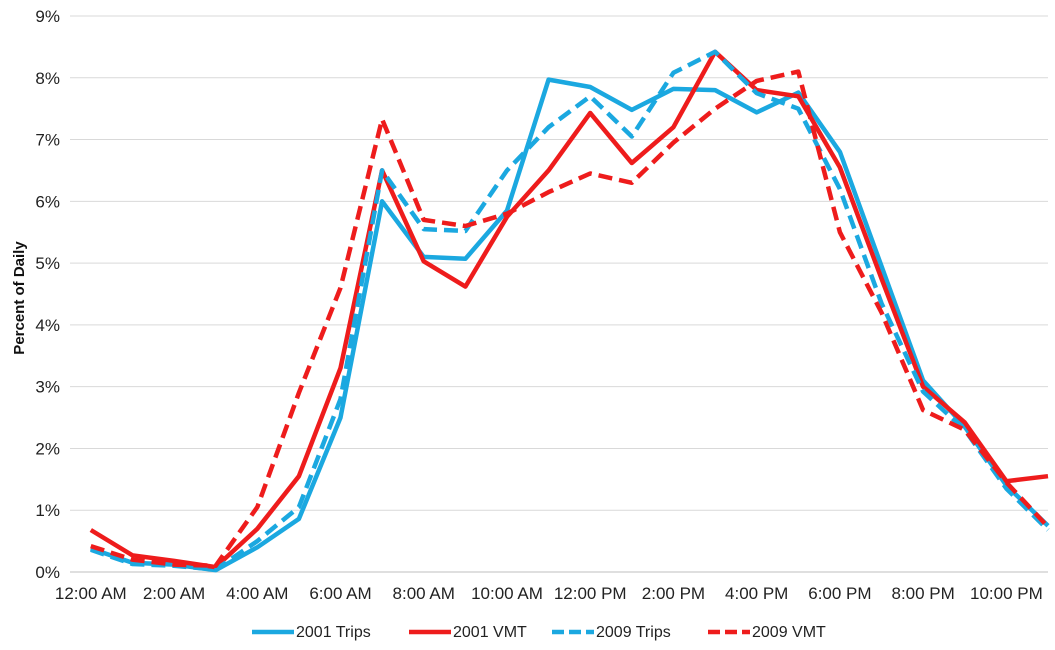 The width and height of the screenshot is (1055, 650). Describe the element at coordinates (91, 593) in the screenshot. I see `x-tick-label: 12:00 AM` at that location.